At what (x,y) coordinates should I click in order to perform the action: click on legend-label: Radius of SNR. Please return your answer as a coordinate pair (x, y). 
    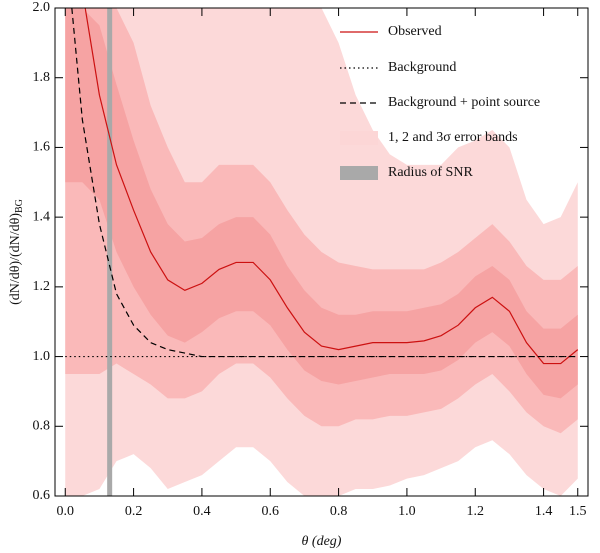
    Looking at the image, I should click on (430, 172).